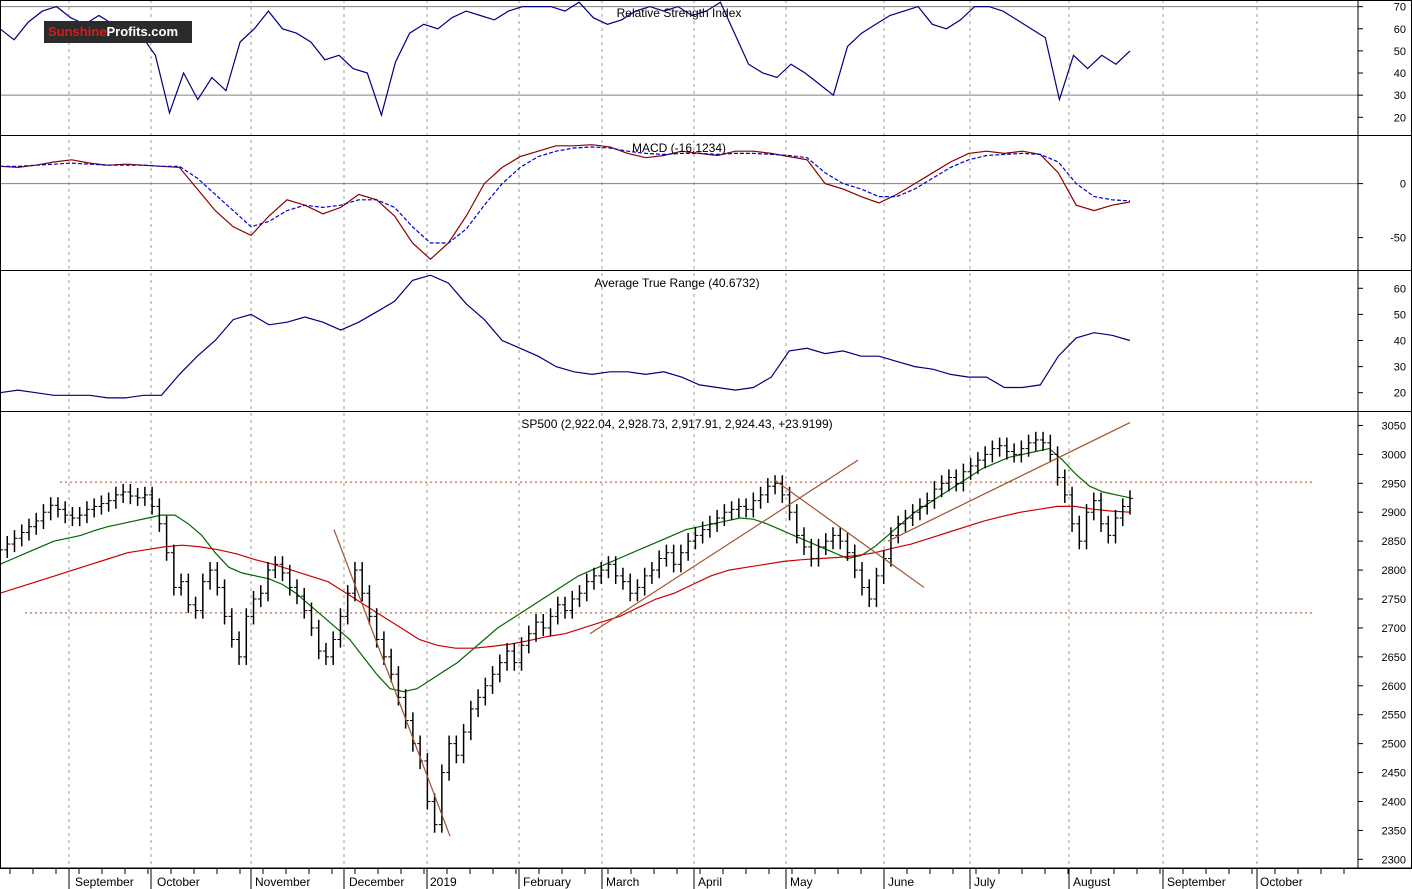 This screenshot has width=1412, height=889. Describe the element at coordinates (1394, 687) in the screenshot. I see `price-y-tick-label: 2600` at that location.